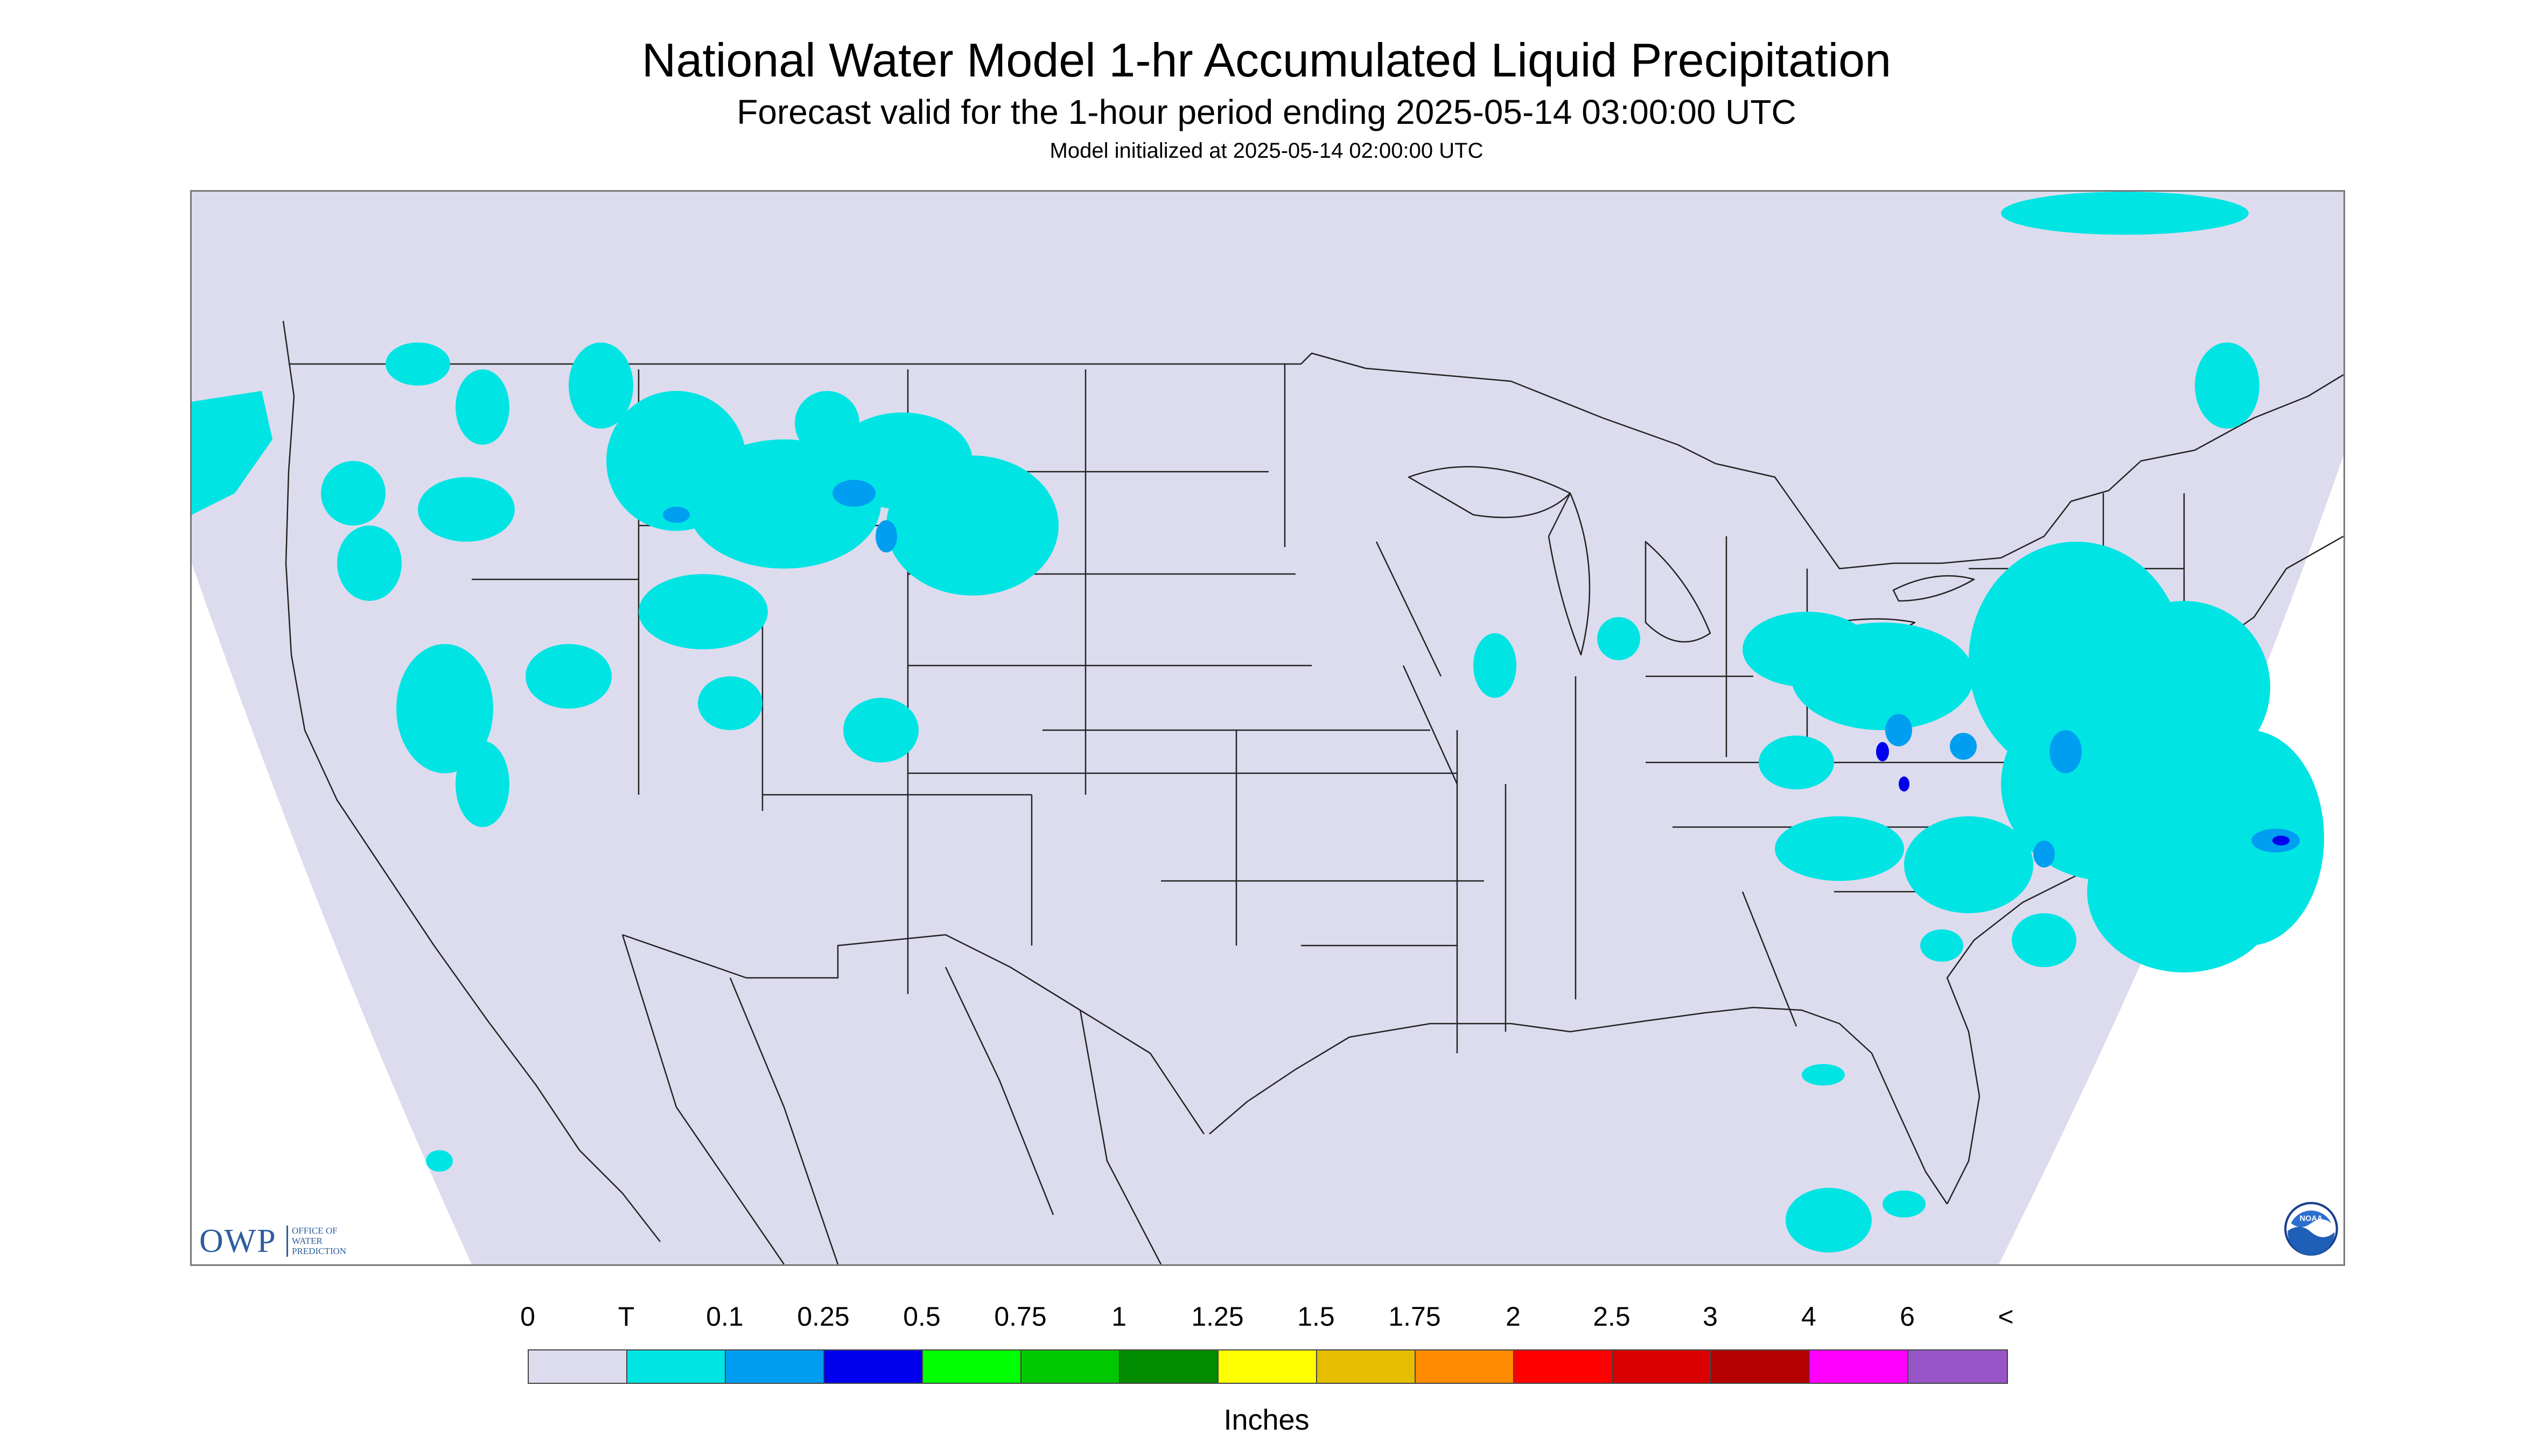 Image resolution: width=2533 pixels, height=1456 pixels. Describe the element at coordinates (627, 1316) in the screenshot. I see `legend-label: T` at that location.